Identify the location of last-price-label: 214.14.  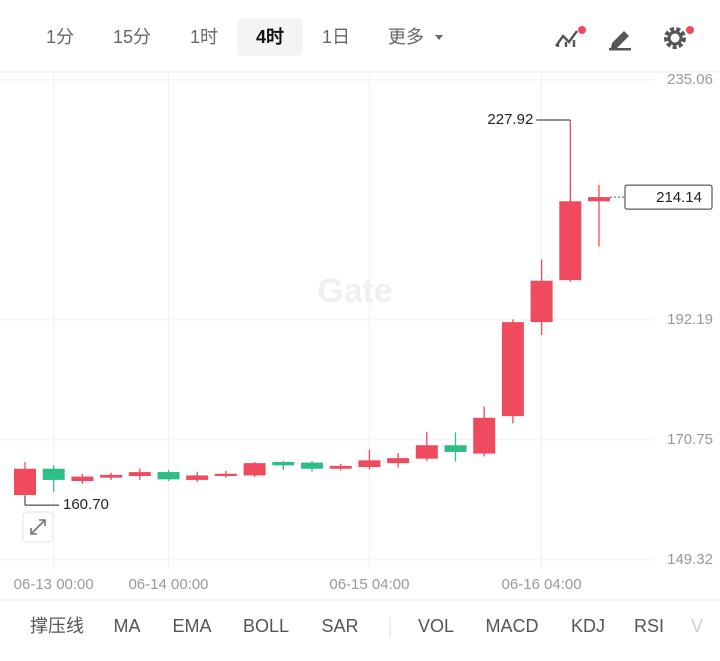
(679, 197).